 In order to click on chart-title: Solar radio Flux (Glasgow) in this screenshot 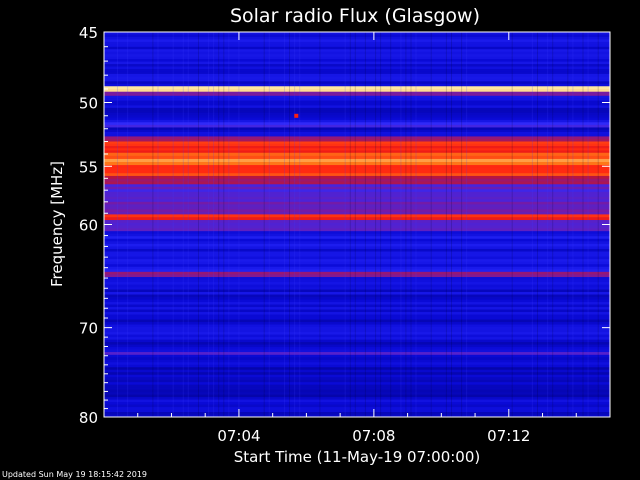, I will do `click(355, 16)`.